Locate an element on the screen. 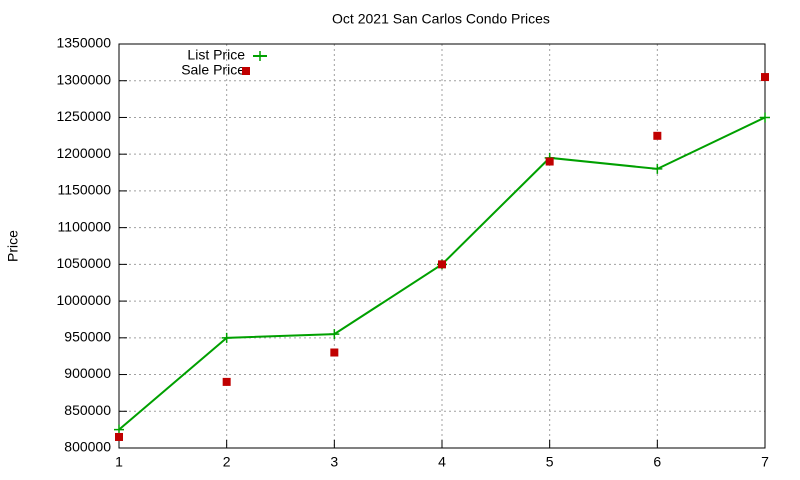 This screenshot has width=800, height=480. y-tick-label: 900000 is located at coordinates (87, 373).